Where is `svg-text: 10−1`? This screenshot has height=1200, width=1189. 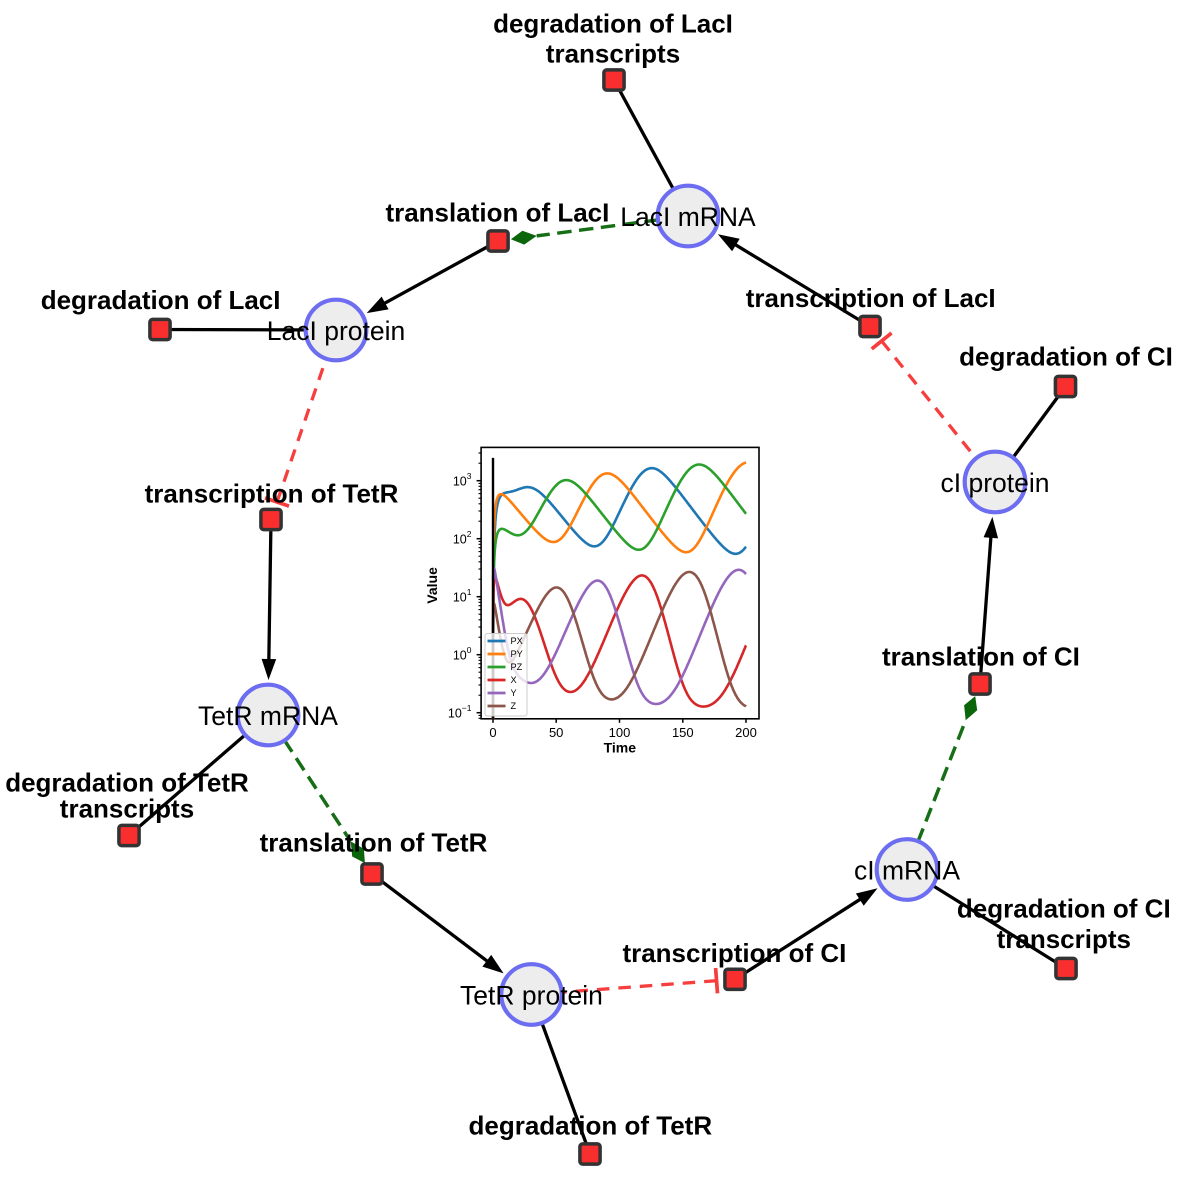
svg-text: 10−1 is located at coordinates (460, 712).